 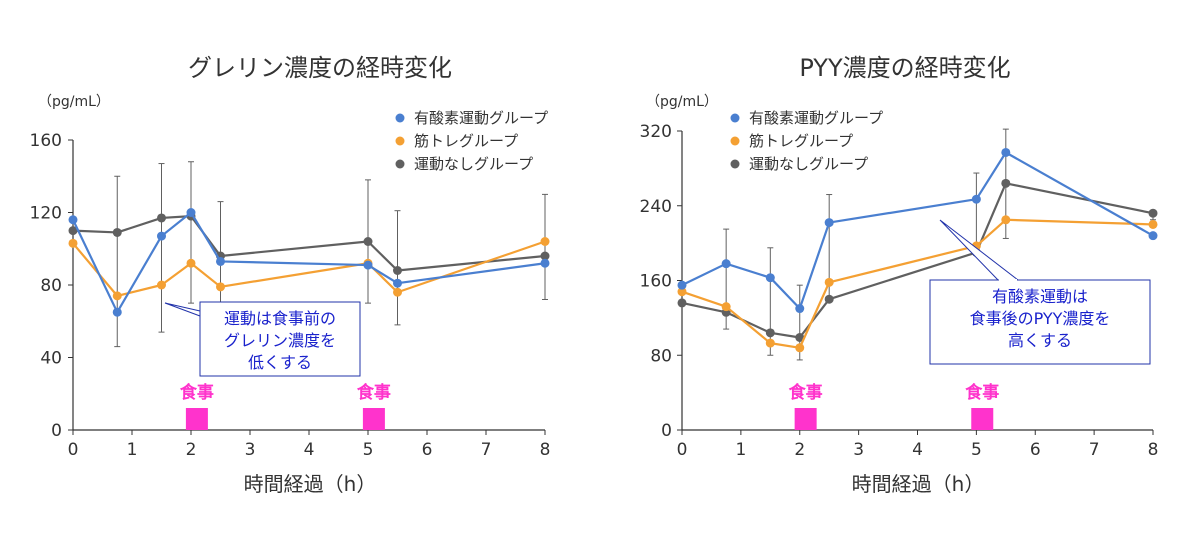 What do you see at coordinates (51, 359) in the screenshot?
I see `y-tick-label: 40` at bounding box center [51, 359].